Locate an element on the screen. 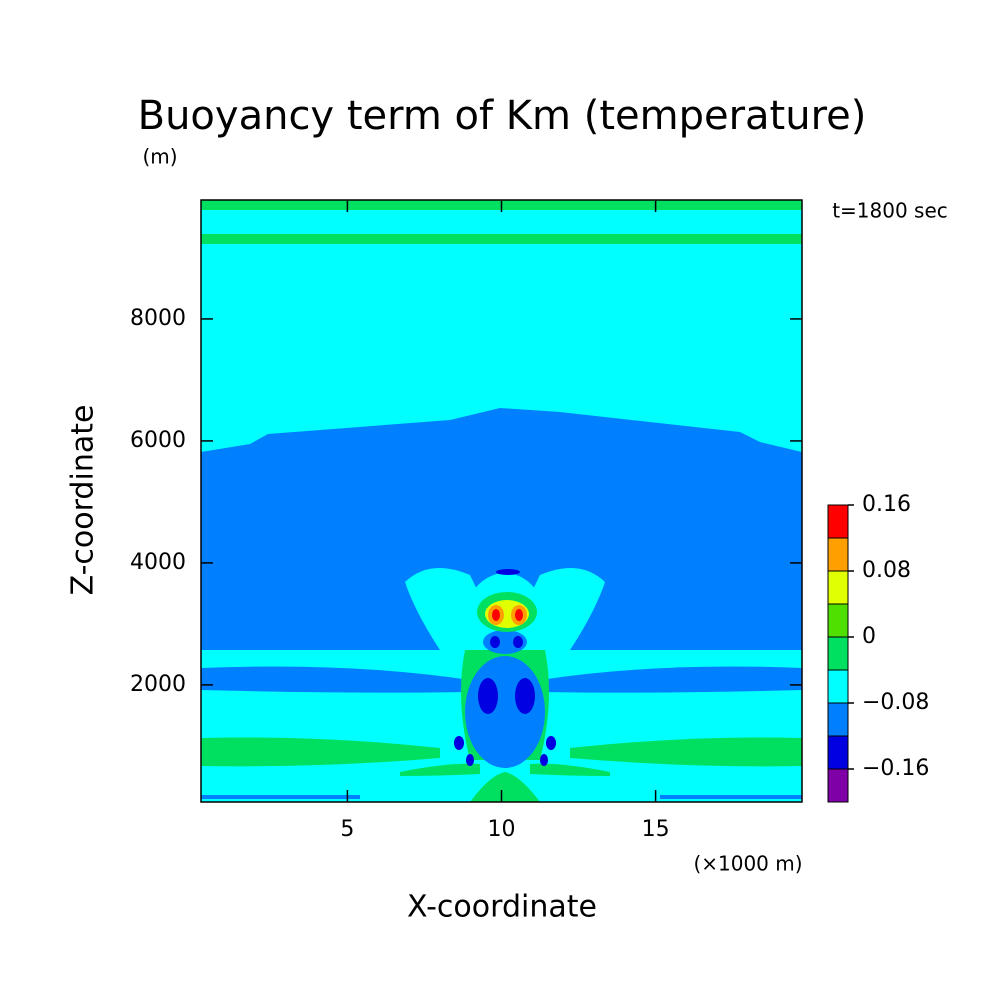 This screenshot has width=1004, height=1004. y-tick-label: 4000 is located at coordinates (158, 562).